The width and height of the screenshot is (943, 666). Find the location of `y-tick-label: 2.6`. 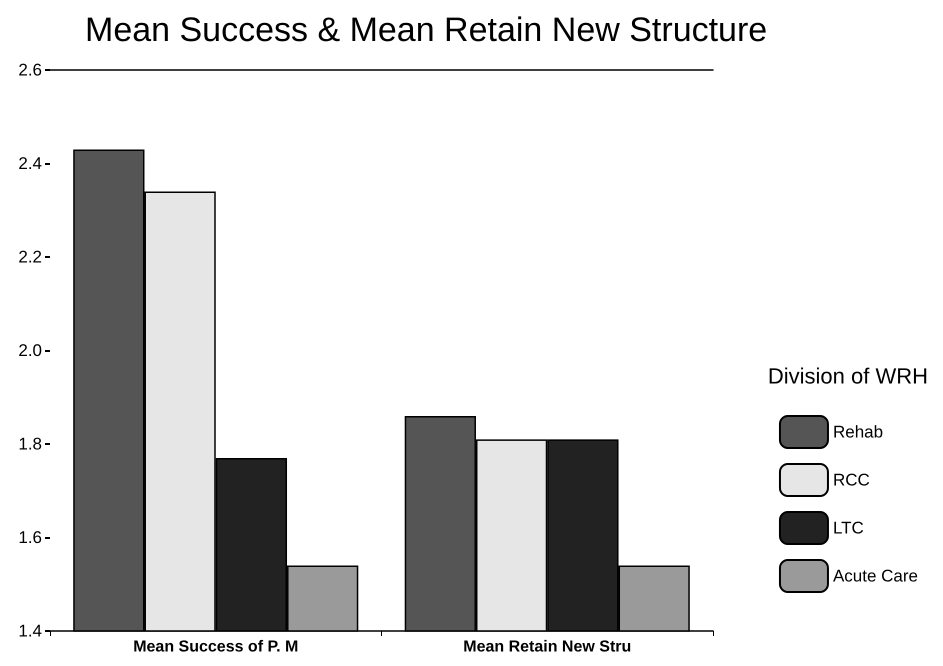

y-tick-label: 2.6 is located at coordinates (30, 70).